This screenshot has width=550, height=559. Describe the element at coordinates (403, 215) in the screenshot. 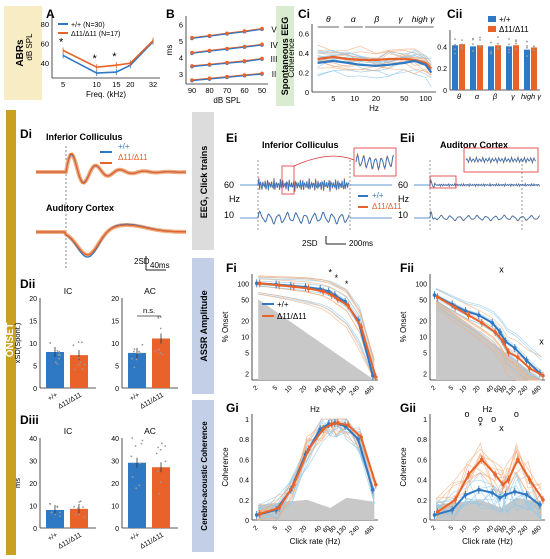

I see `eii-row-10: 10` at that location.